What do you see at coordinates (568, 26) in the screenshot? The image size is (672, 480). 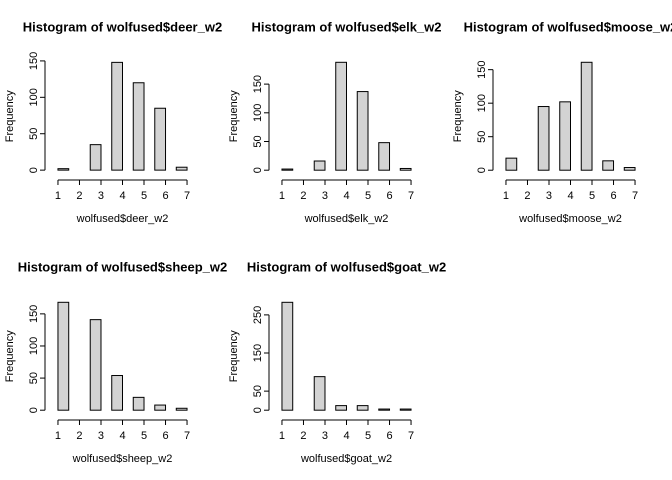 I see `chart-title: Histogram of wolfused$moose_w2` at bounding box center [568, 26].